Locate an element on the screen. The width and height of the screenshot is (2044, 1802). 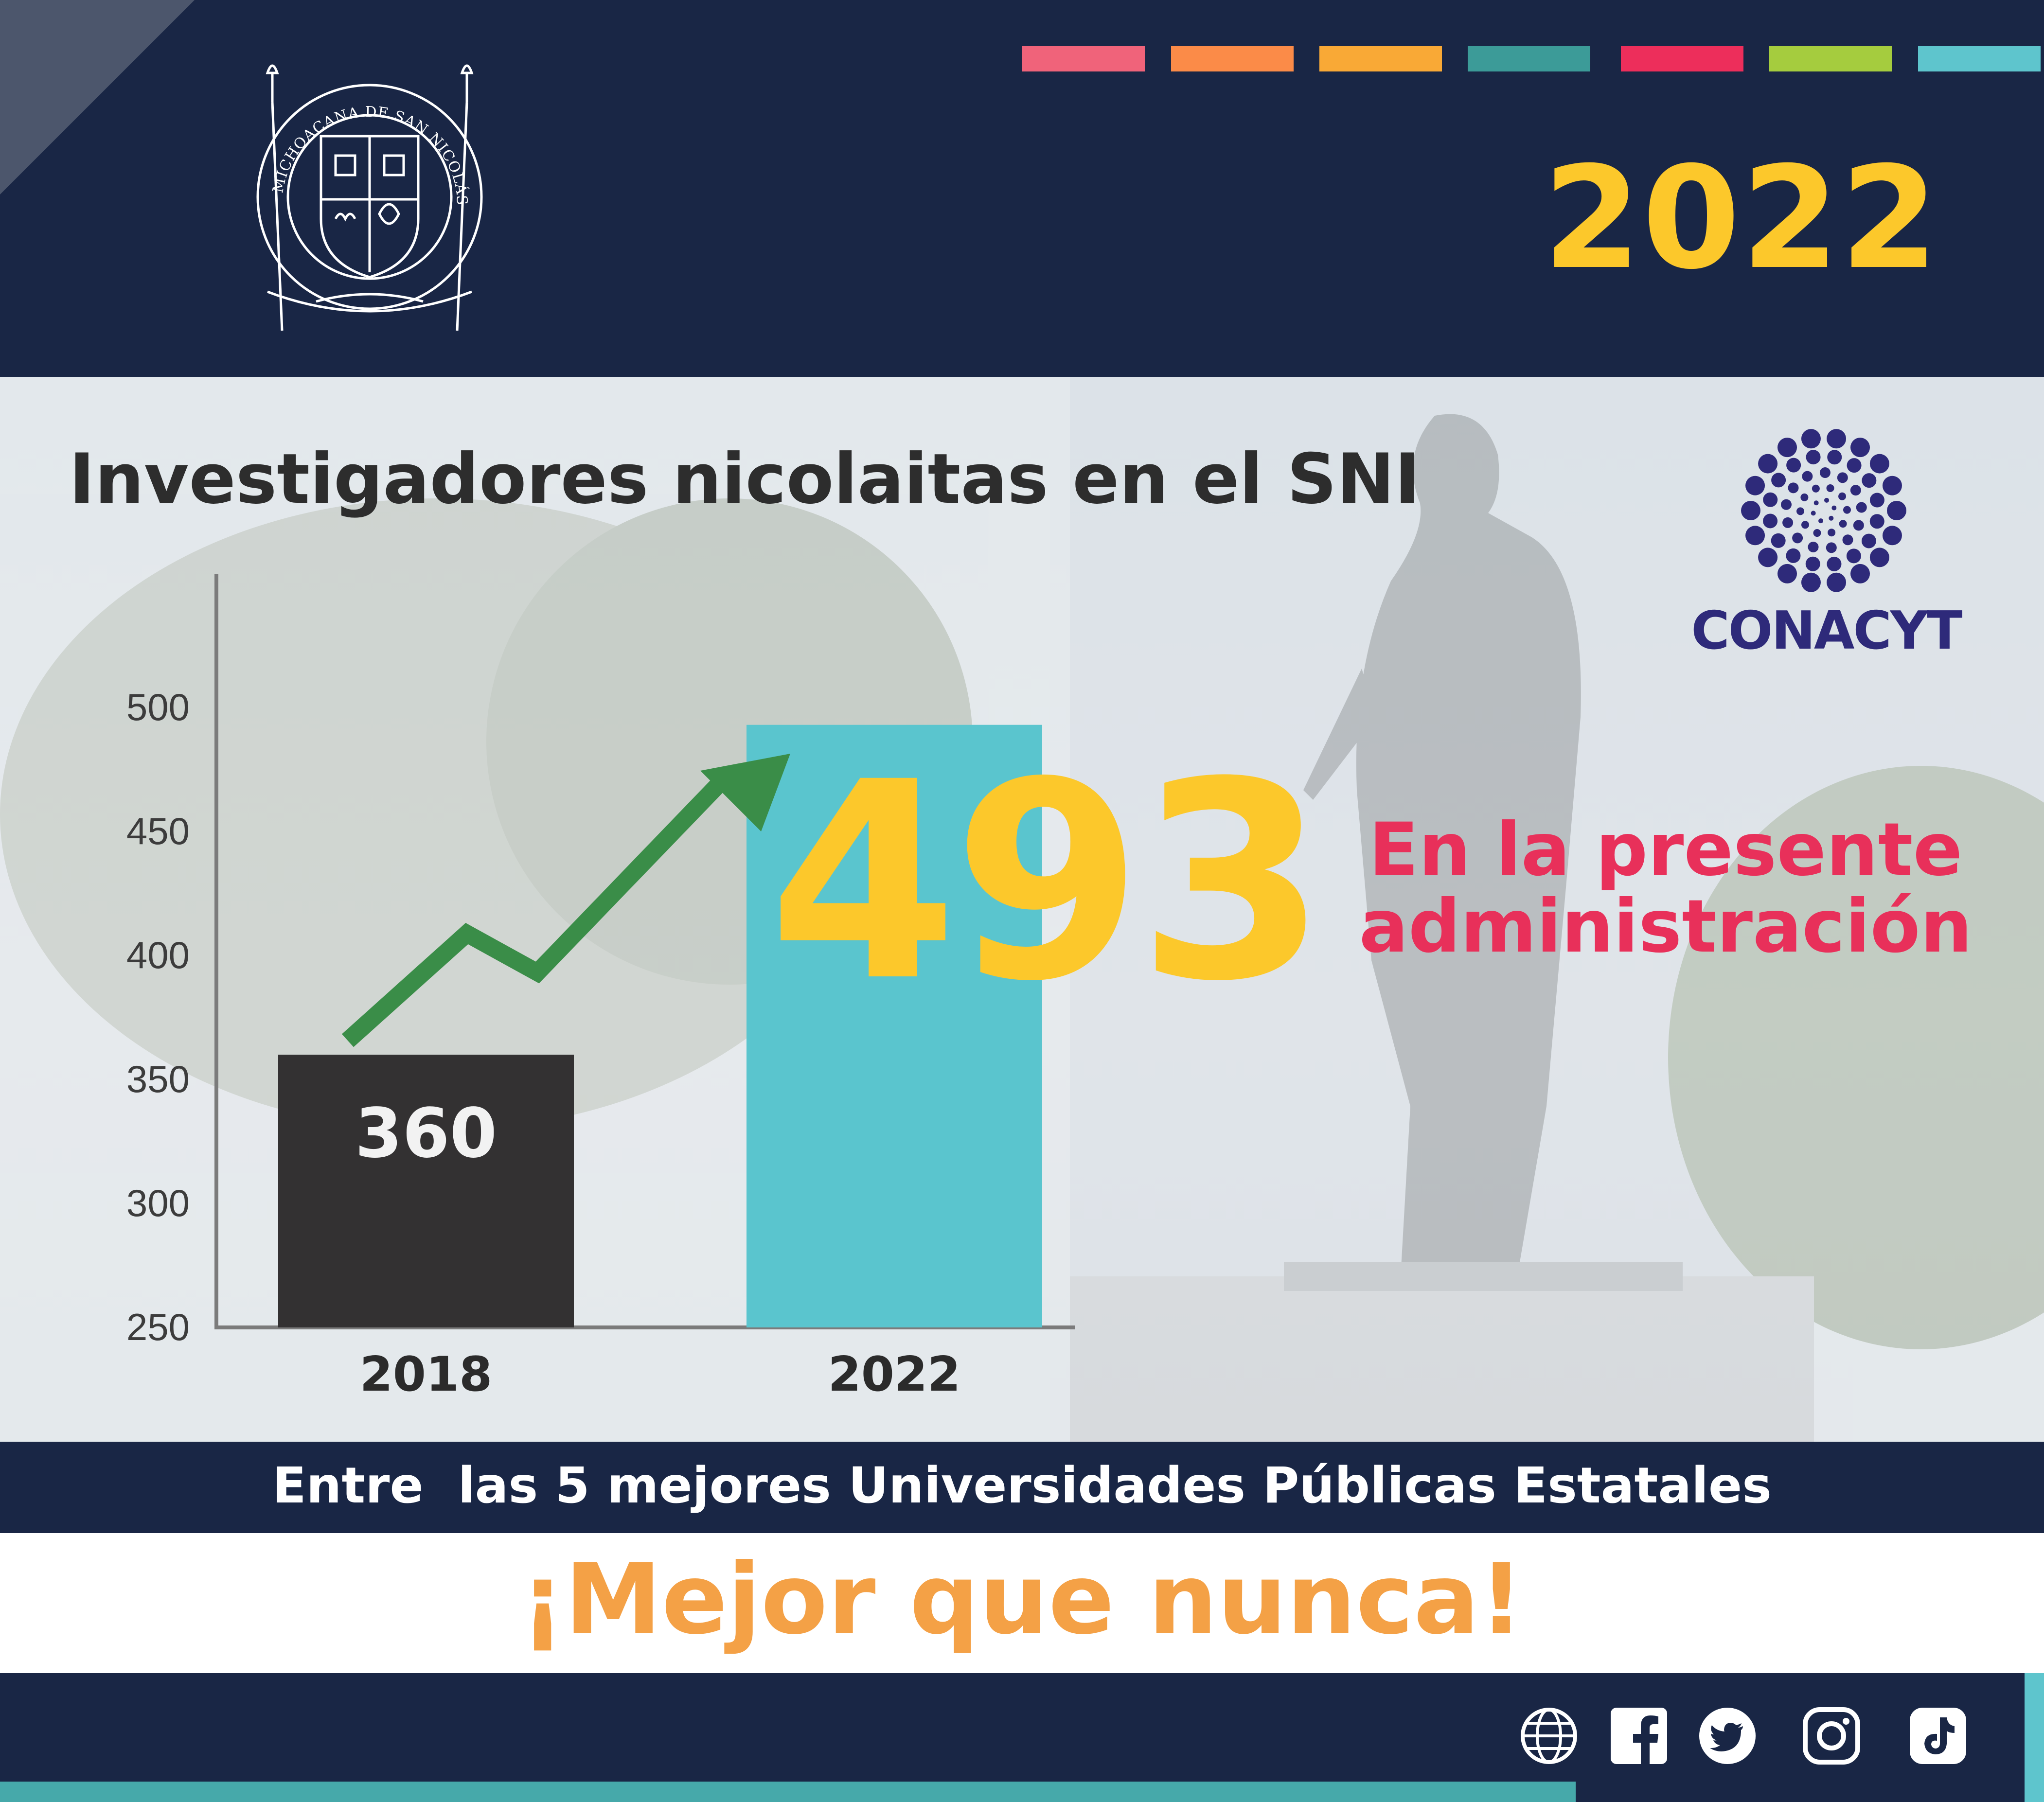
y-tick-label: 250 is located at coordinates (158, 1327).